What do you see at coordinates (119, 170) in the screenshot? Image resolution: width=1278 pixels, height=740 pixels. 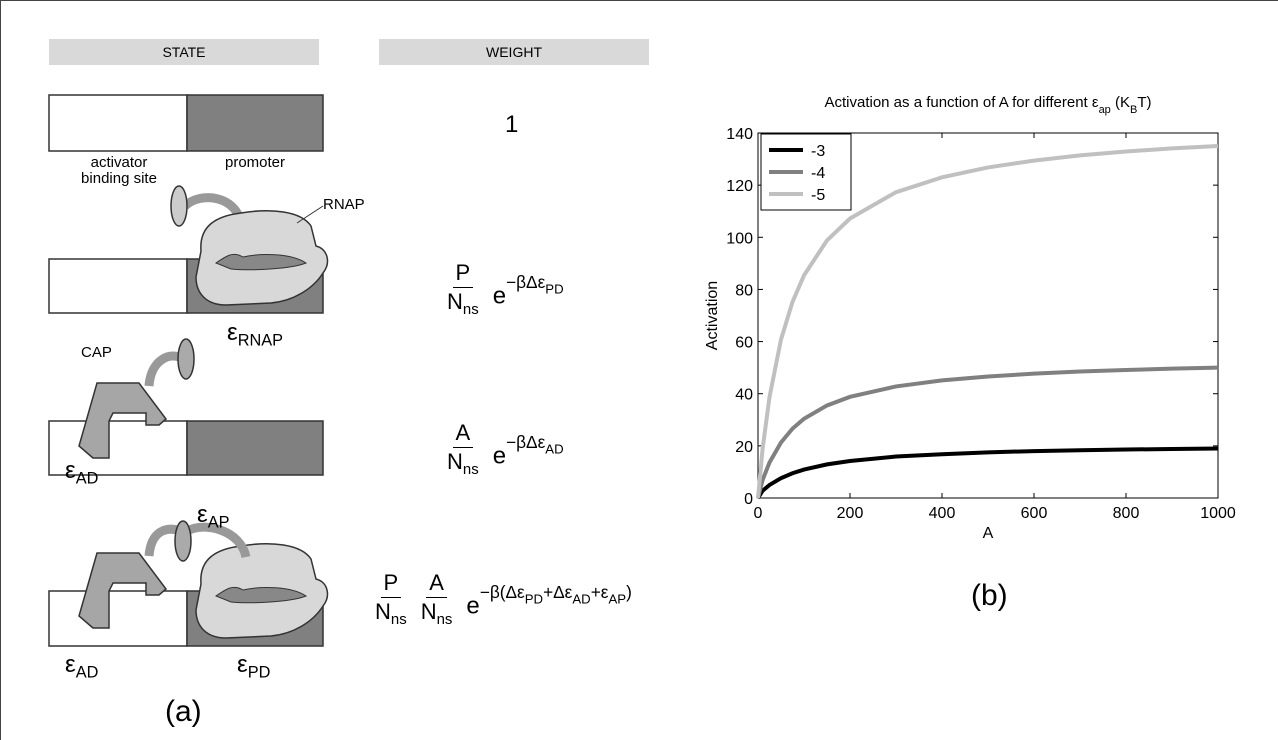 I see `site-label: activator binding site` at bounding box center [119, 170].